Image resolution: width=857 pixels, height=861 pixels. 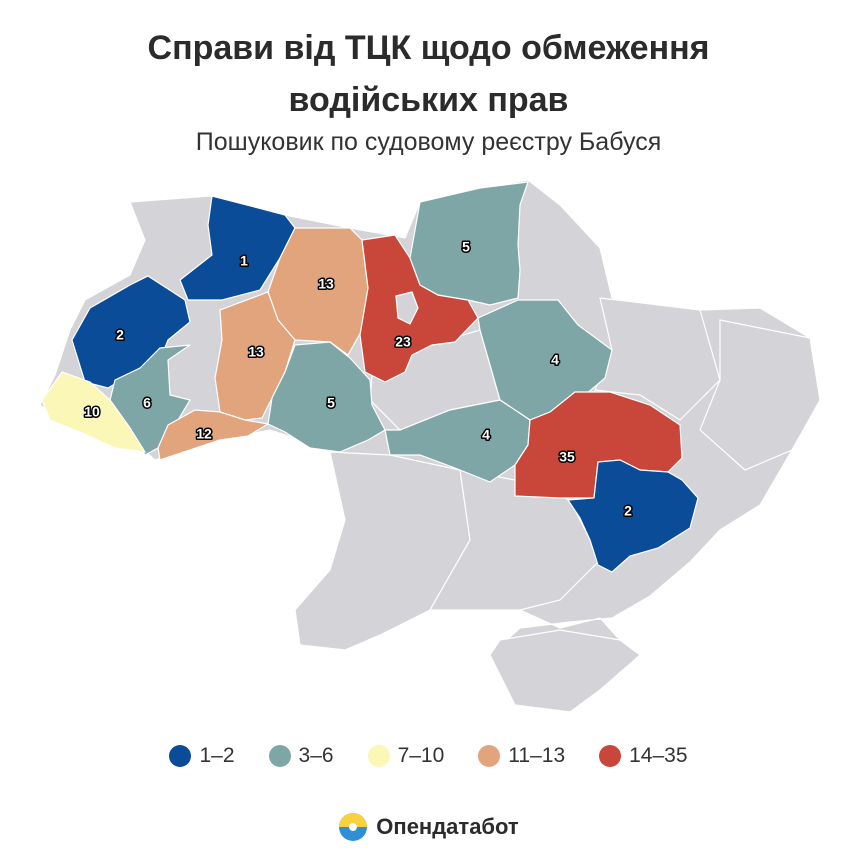 I want to click on brand-name: Опендатабот, so click(x=447, y=826).